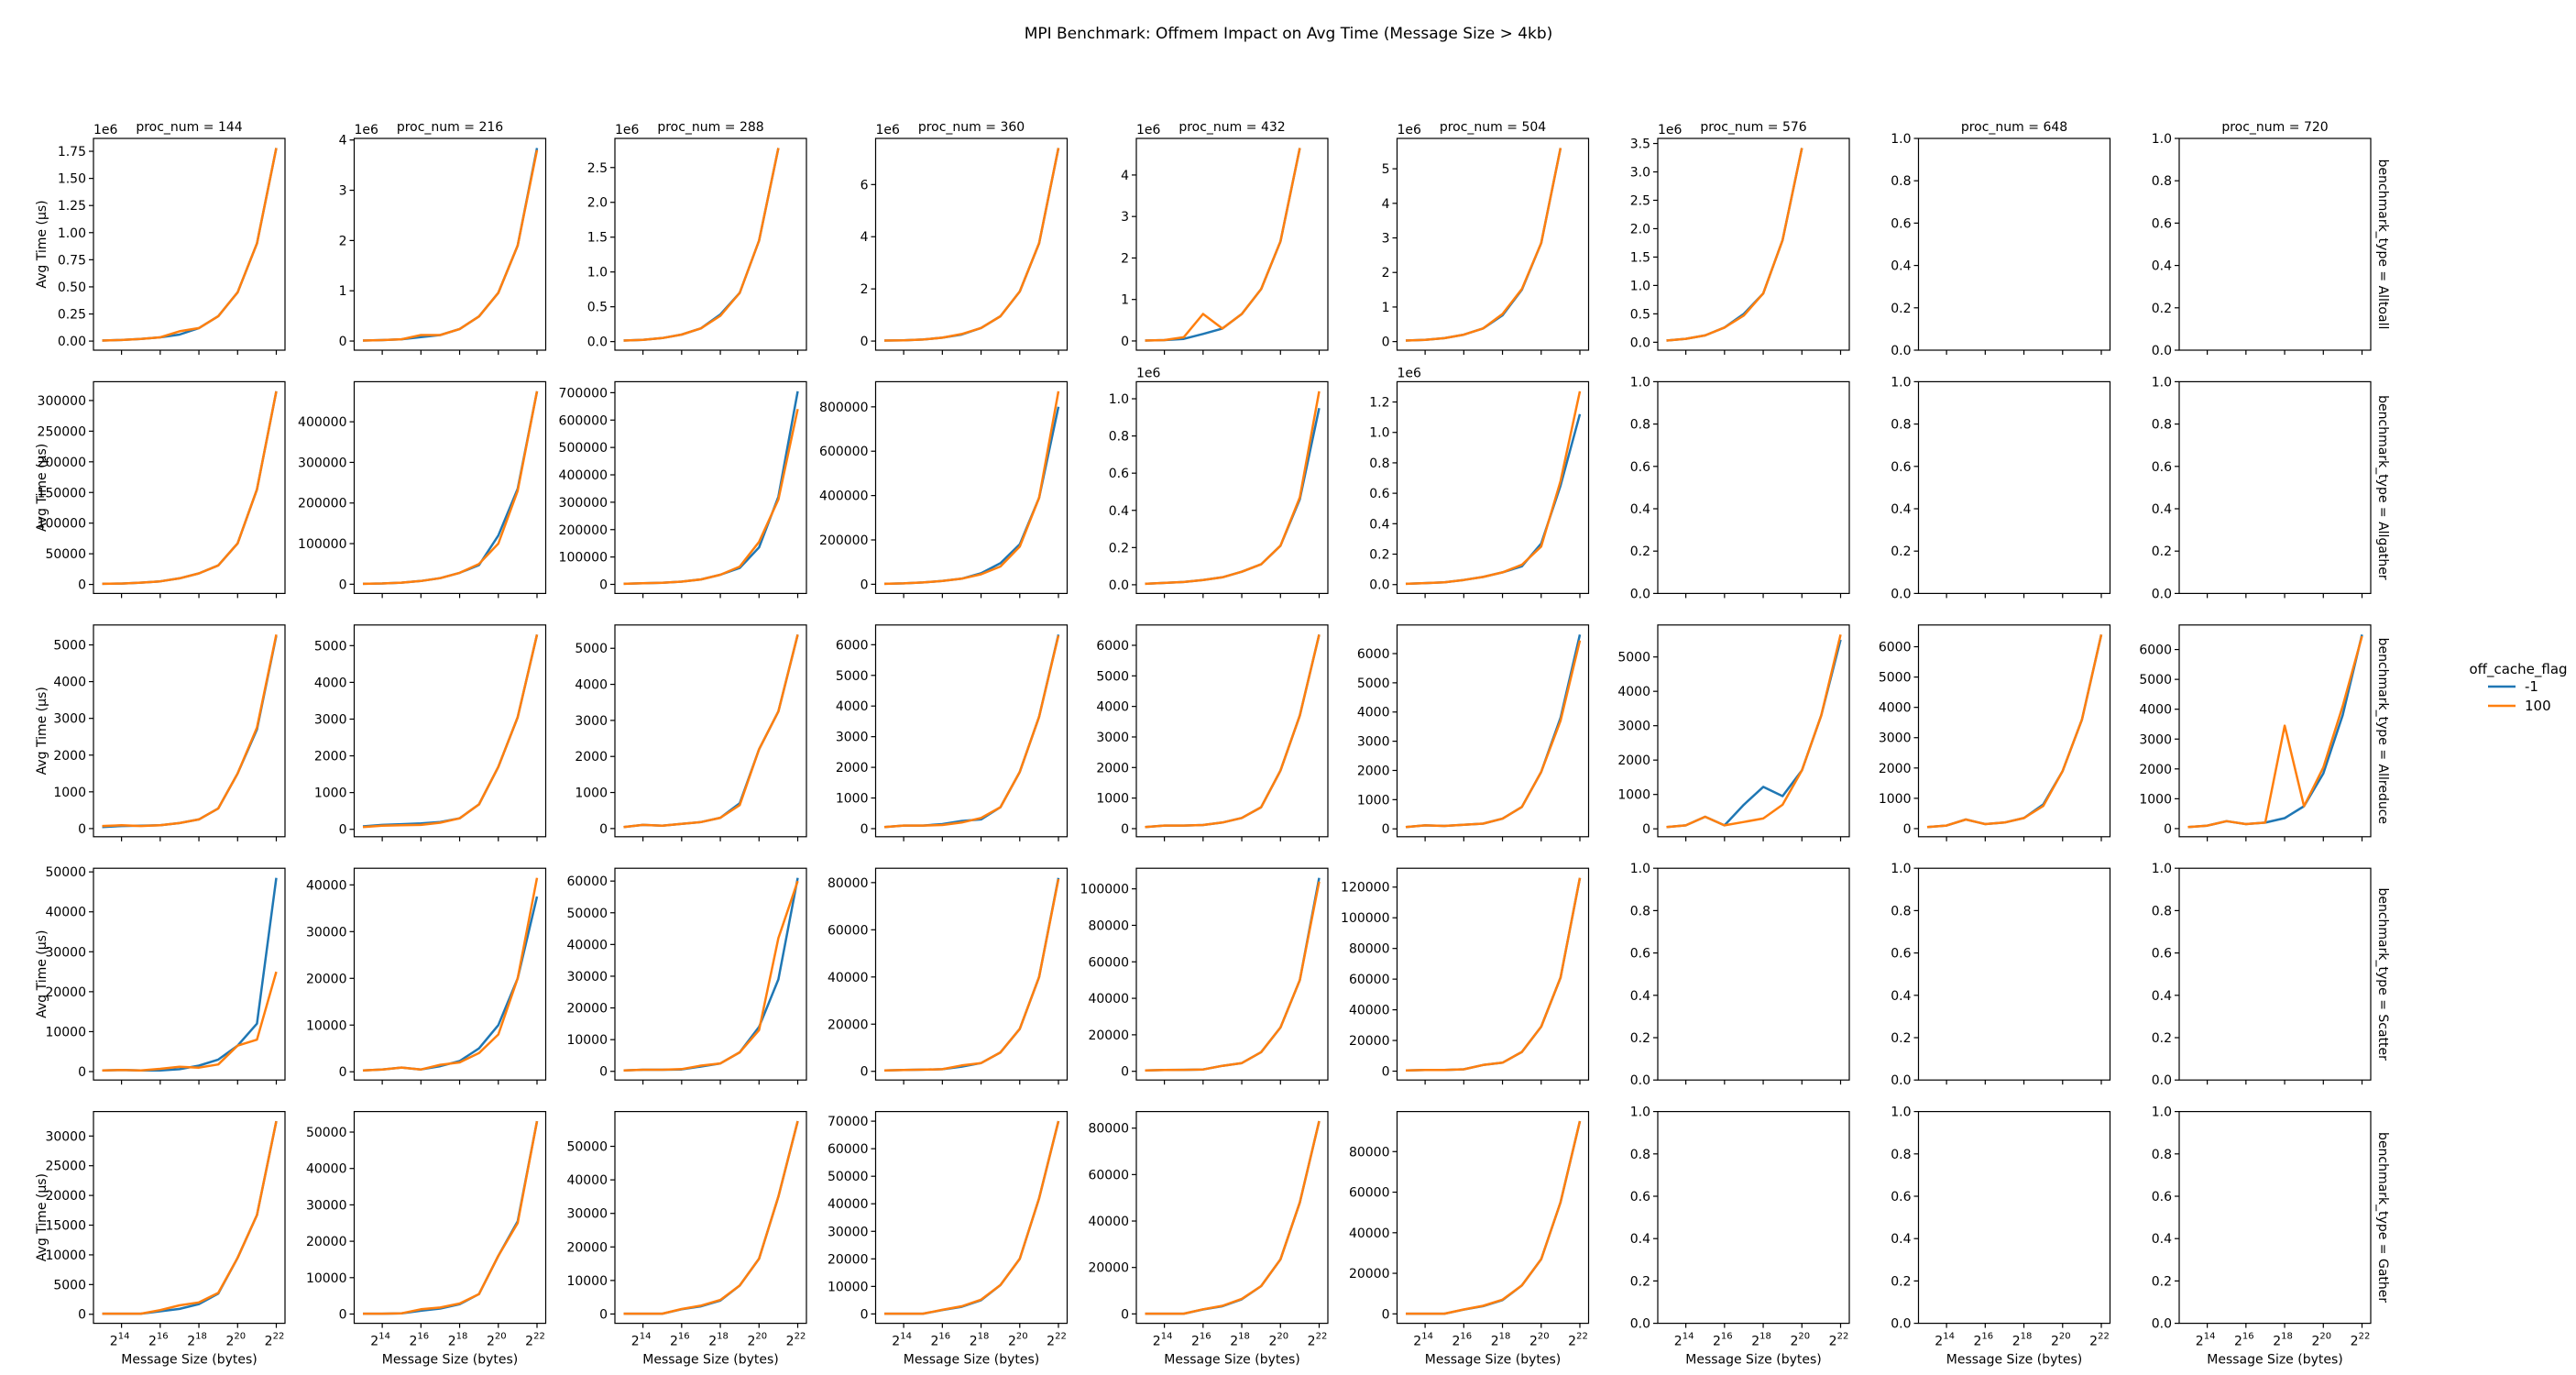 The image size is (2576, 1375). I want to click on y-tick-label: 1, so click(1125, 300).